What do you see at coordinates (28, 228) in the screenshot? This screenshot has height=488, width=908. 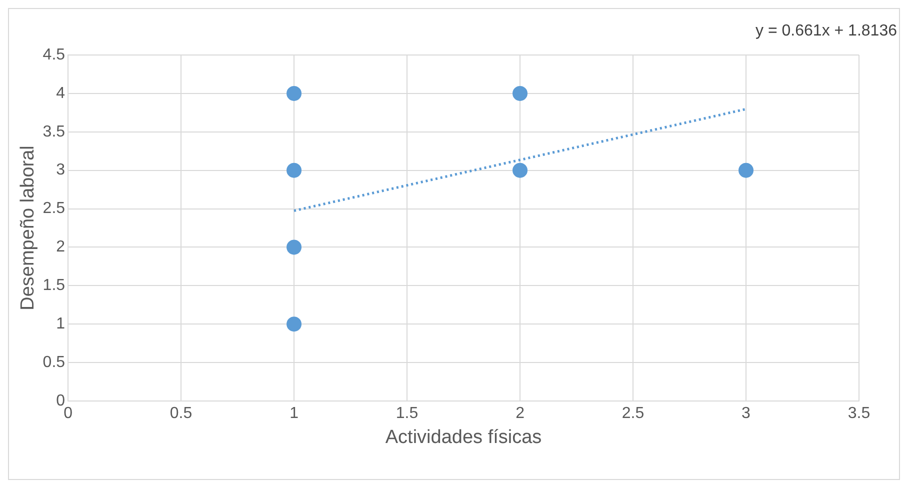 I see `y-axis-title: Desempeño laboral` at bounding box center [28, 228].